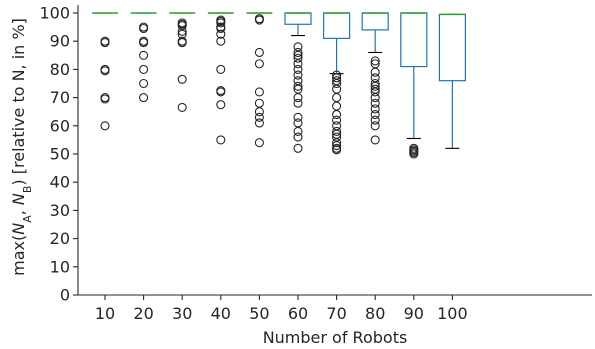 The height and width of the screenshot is (349, 595). I want to click on x-tick-label: 90, so click(414, 313).